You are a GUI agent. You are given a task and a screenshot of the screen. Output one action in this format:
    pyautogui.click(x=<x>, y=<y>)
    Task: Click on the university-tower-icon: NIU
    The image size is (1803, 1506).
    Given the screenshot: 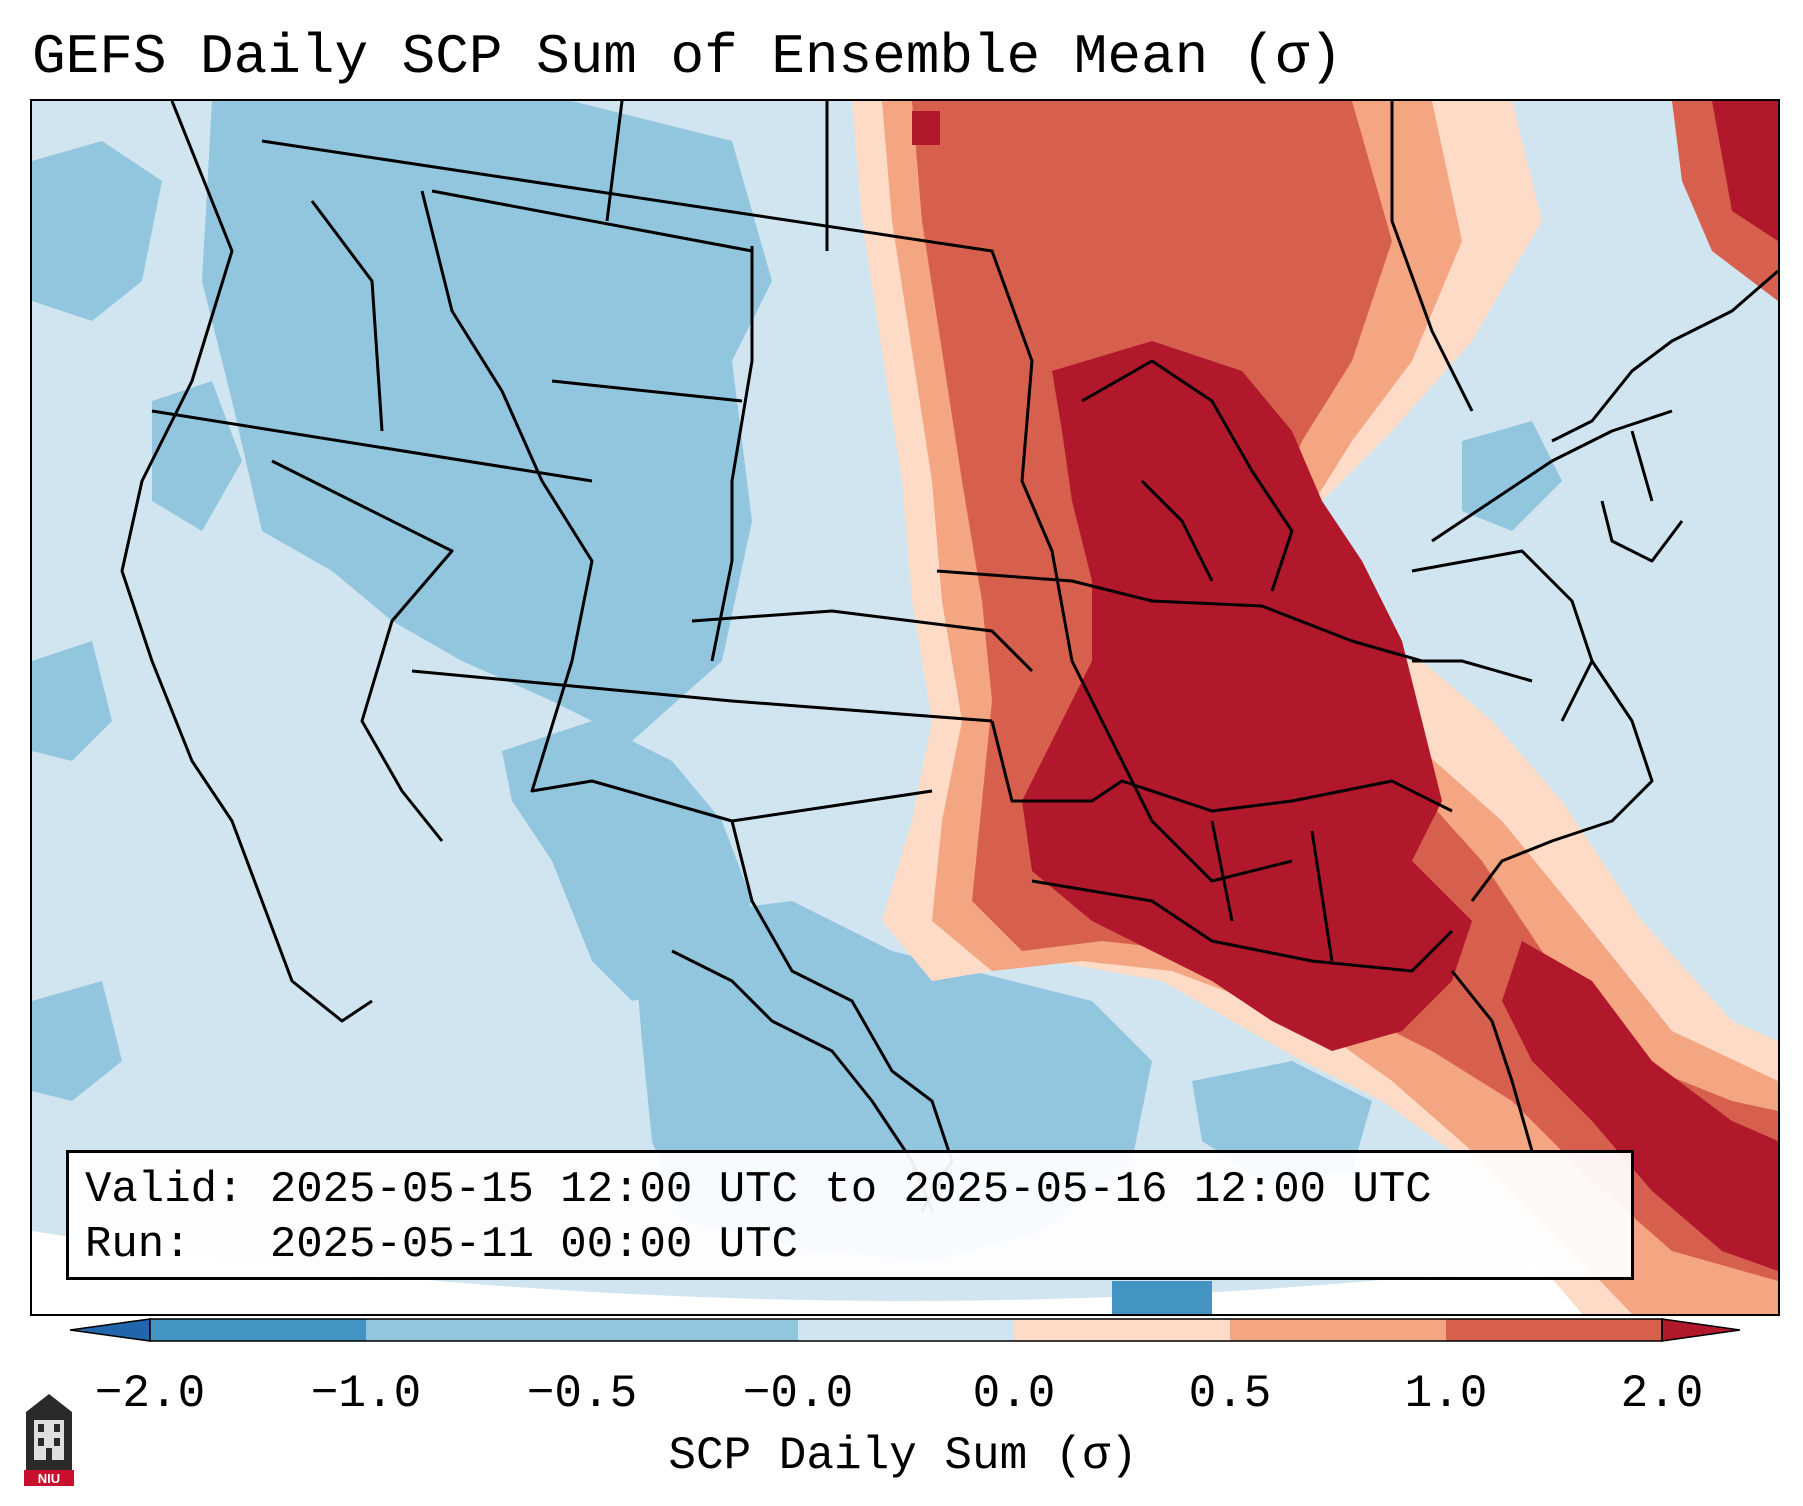 What is the action you would take?
    pyautogui.click(x=49, y=1440)
    